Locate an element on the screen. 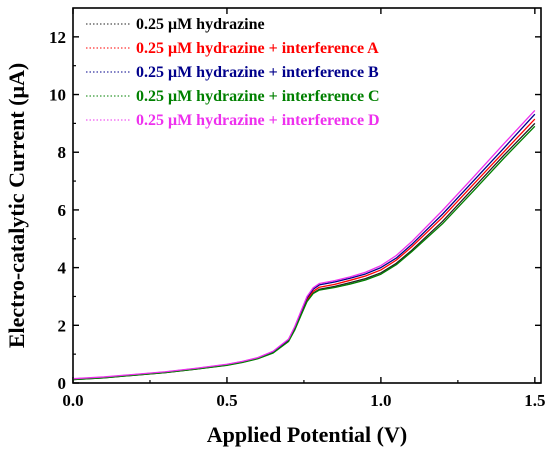 The height and width of the screenshot is (452, 550). y-axis-title: Electro-catalytic Current (μA) is located at coordinates (16, 205).